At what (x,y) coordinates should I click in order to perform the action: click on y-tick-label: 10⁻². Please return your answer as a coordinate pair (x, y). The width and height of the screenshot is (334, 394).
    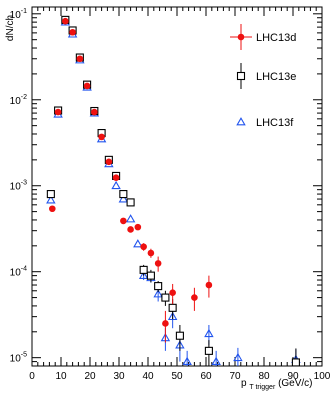
    Looking at the image, I should click on (18, 100).